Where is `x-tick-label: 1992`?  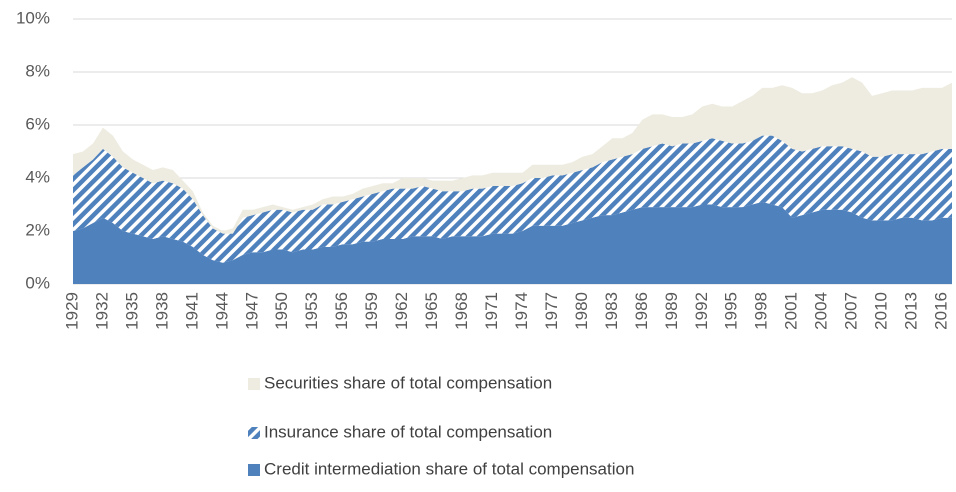
x-tick-label: 1992 is located at coordinates (701, 311).